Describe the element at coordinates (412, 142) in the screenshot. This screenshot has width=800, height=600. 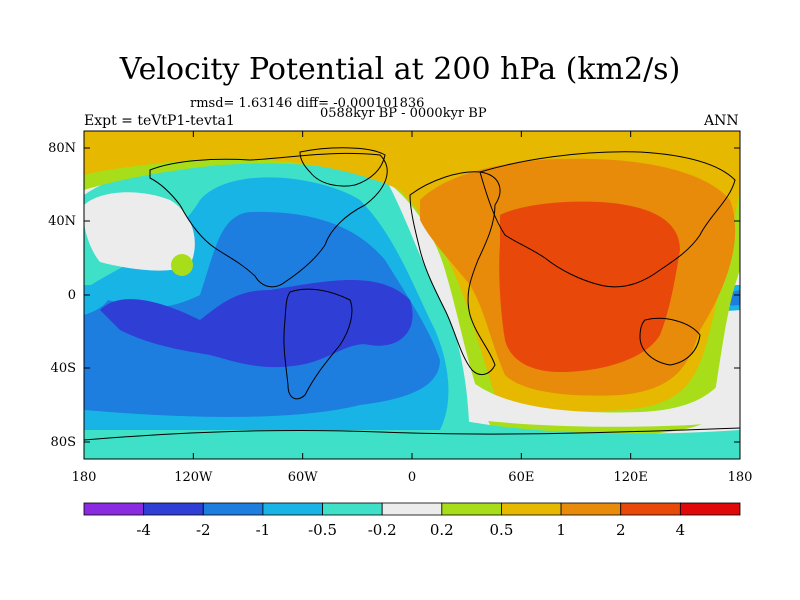
I see `contour-level-0.5-polar` at that location.